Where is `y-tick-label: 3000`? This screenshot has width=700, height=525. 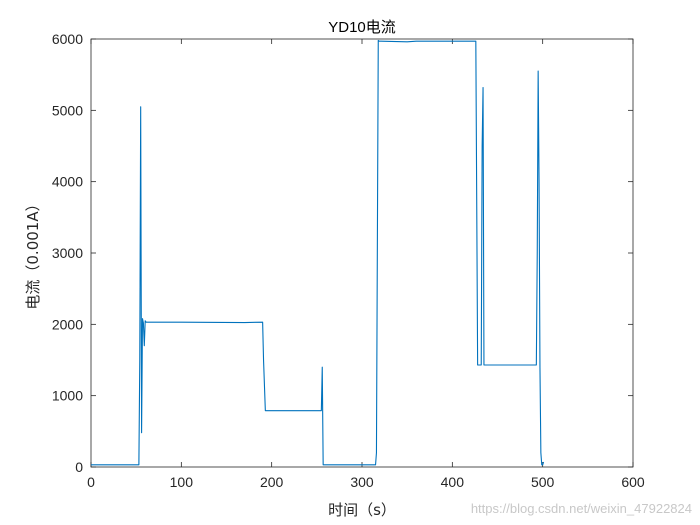
y-tick-label: 3000 is located at coordinates (67, 253).